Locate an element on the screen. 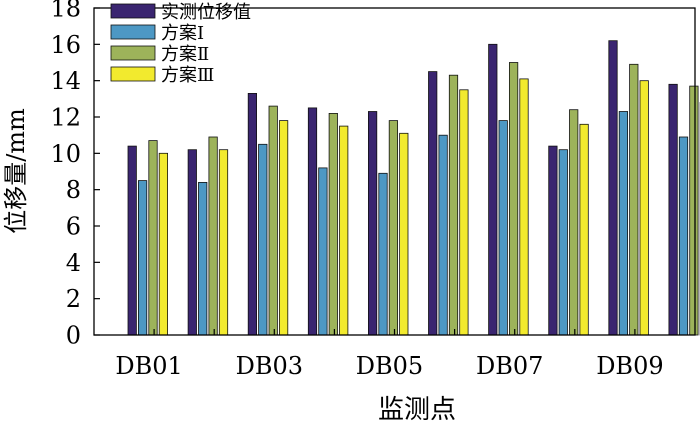 This screenshot has width=700, height=428. y-tick-label: 14 is located at coordinates (65, 81).